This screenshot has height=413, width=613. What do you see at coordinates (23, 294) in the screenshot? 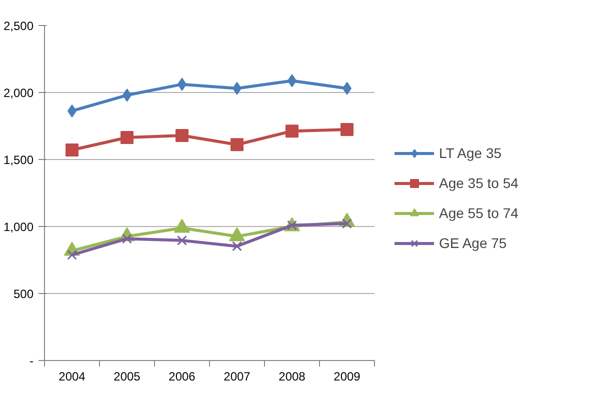
I see `y-tick-label: 500` at bounding box center [23, 294].